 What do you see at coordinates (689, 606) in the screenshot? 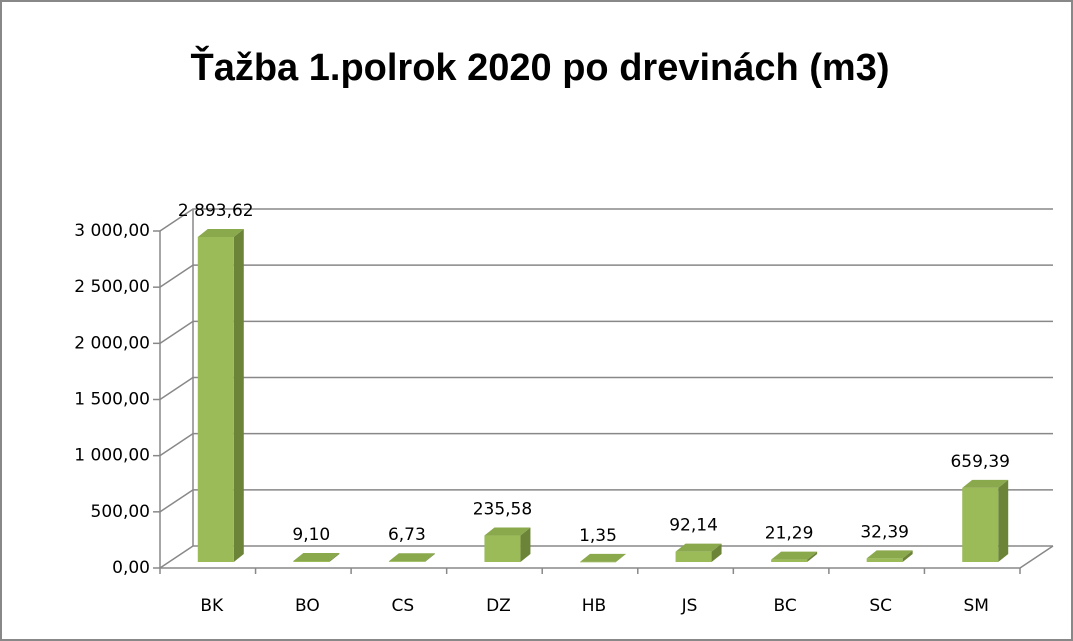
I see `x-tick-label: JS` at bounding box center [689, 606].